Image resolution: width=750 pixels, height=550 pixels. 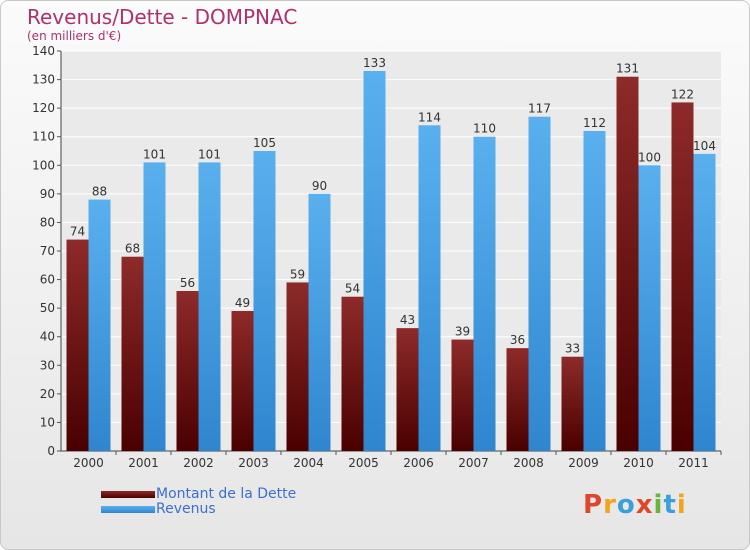 I want to click on data-label-revenus: 90, so click(x=319, y=186).